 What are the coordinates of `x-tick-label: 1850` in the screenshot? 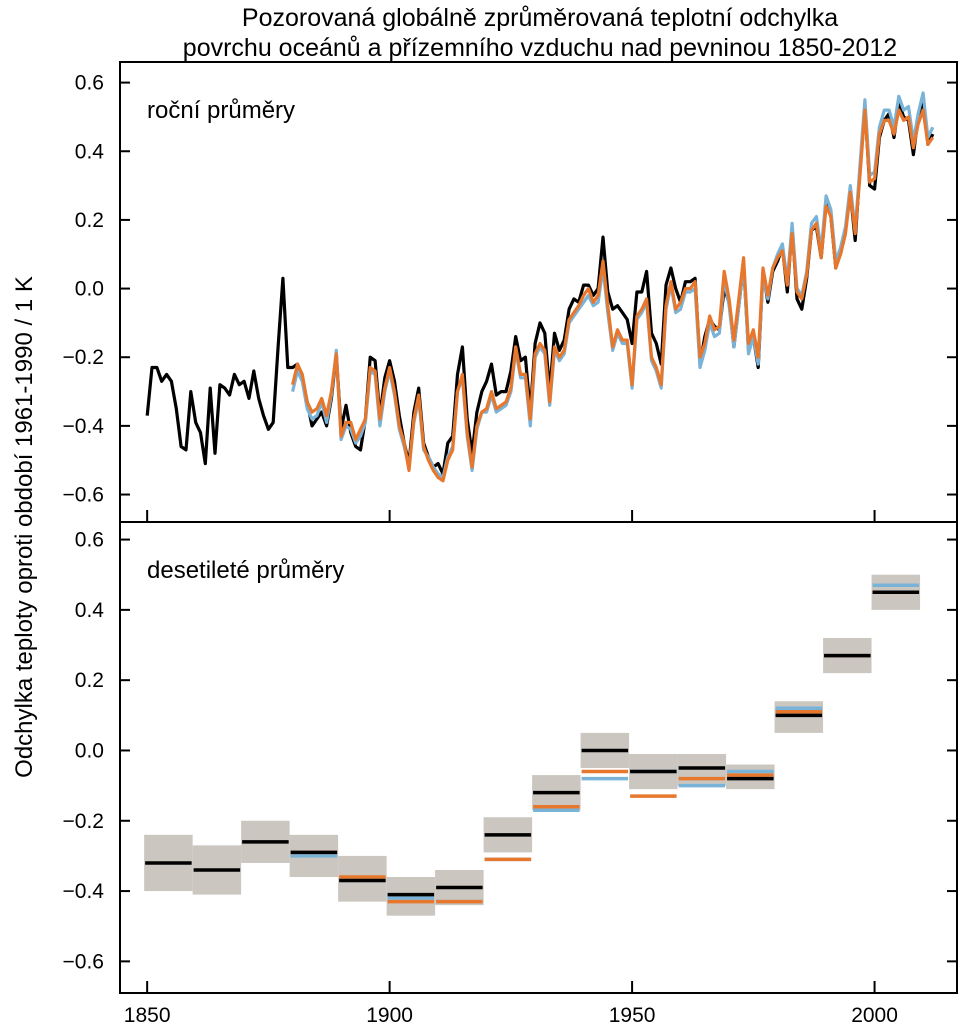 It's located at (147, 1015).